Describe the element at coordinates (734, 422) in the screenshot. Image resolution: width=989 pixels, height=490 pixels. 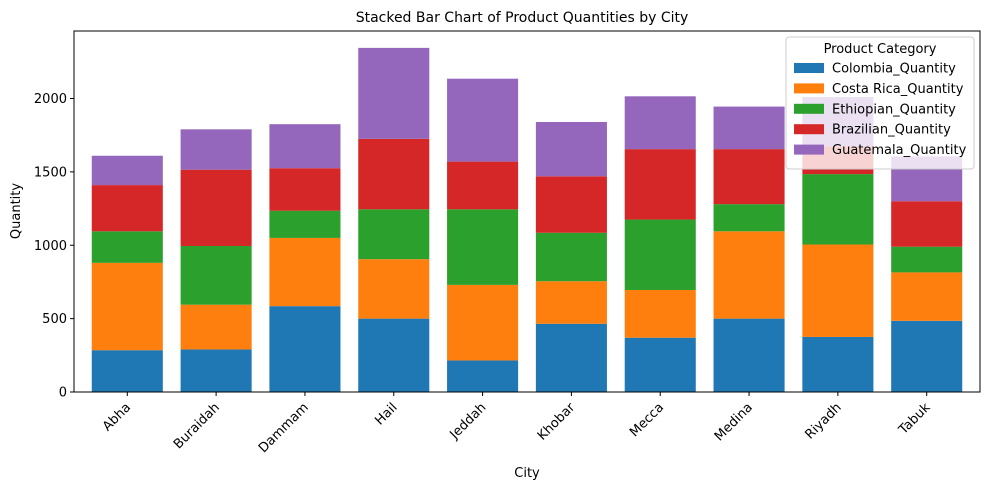
I see `x-tick-label: Medina` at that location.